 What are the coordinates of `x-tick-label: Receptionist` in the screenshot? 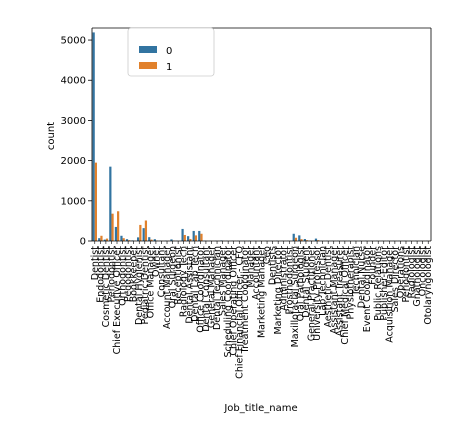 It's located at (178, 275).